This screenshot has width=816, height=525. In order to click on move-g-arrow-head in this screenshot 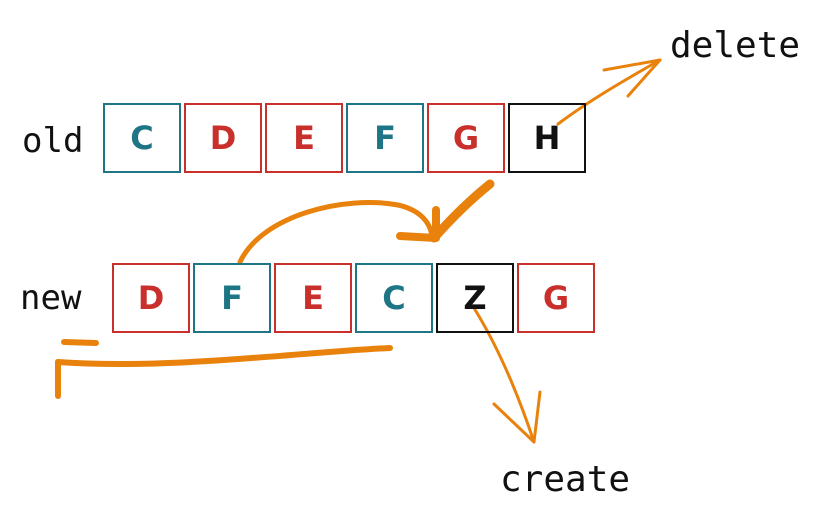, I will do `click(418, 224)`.